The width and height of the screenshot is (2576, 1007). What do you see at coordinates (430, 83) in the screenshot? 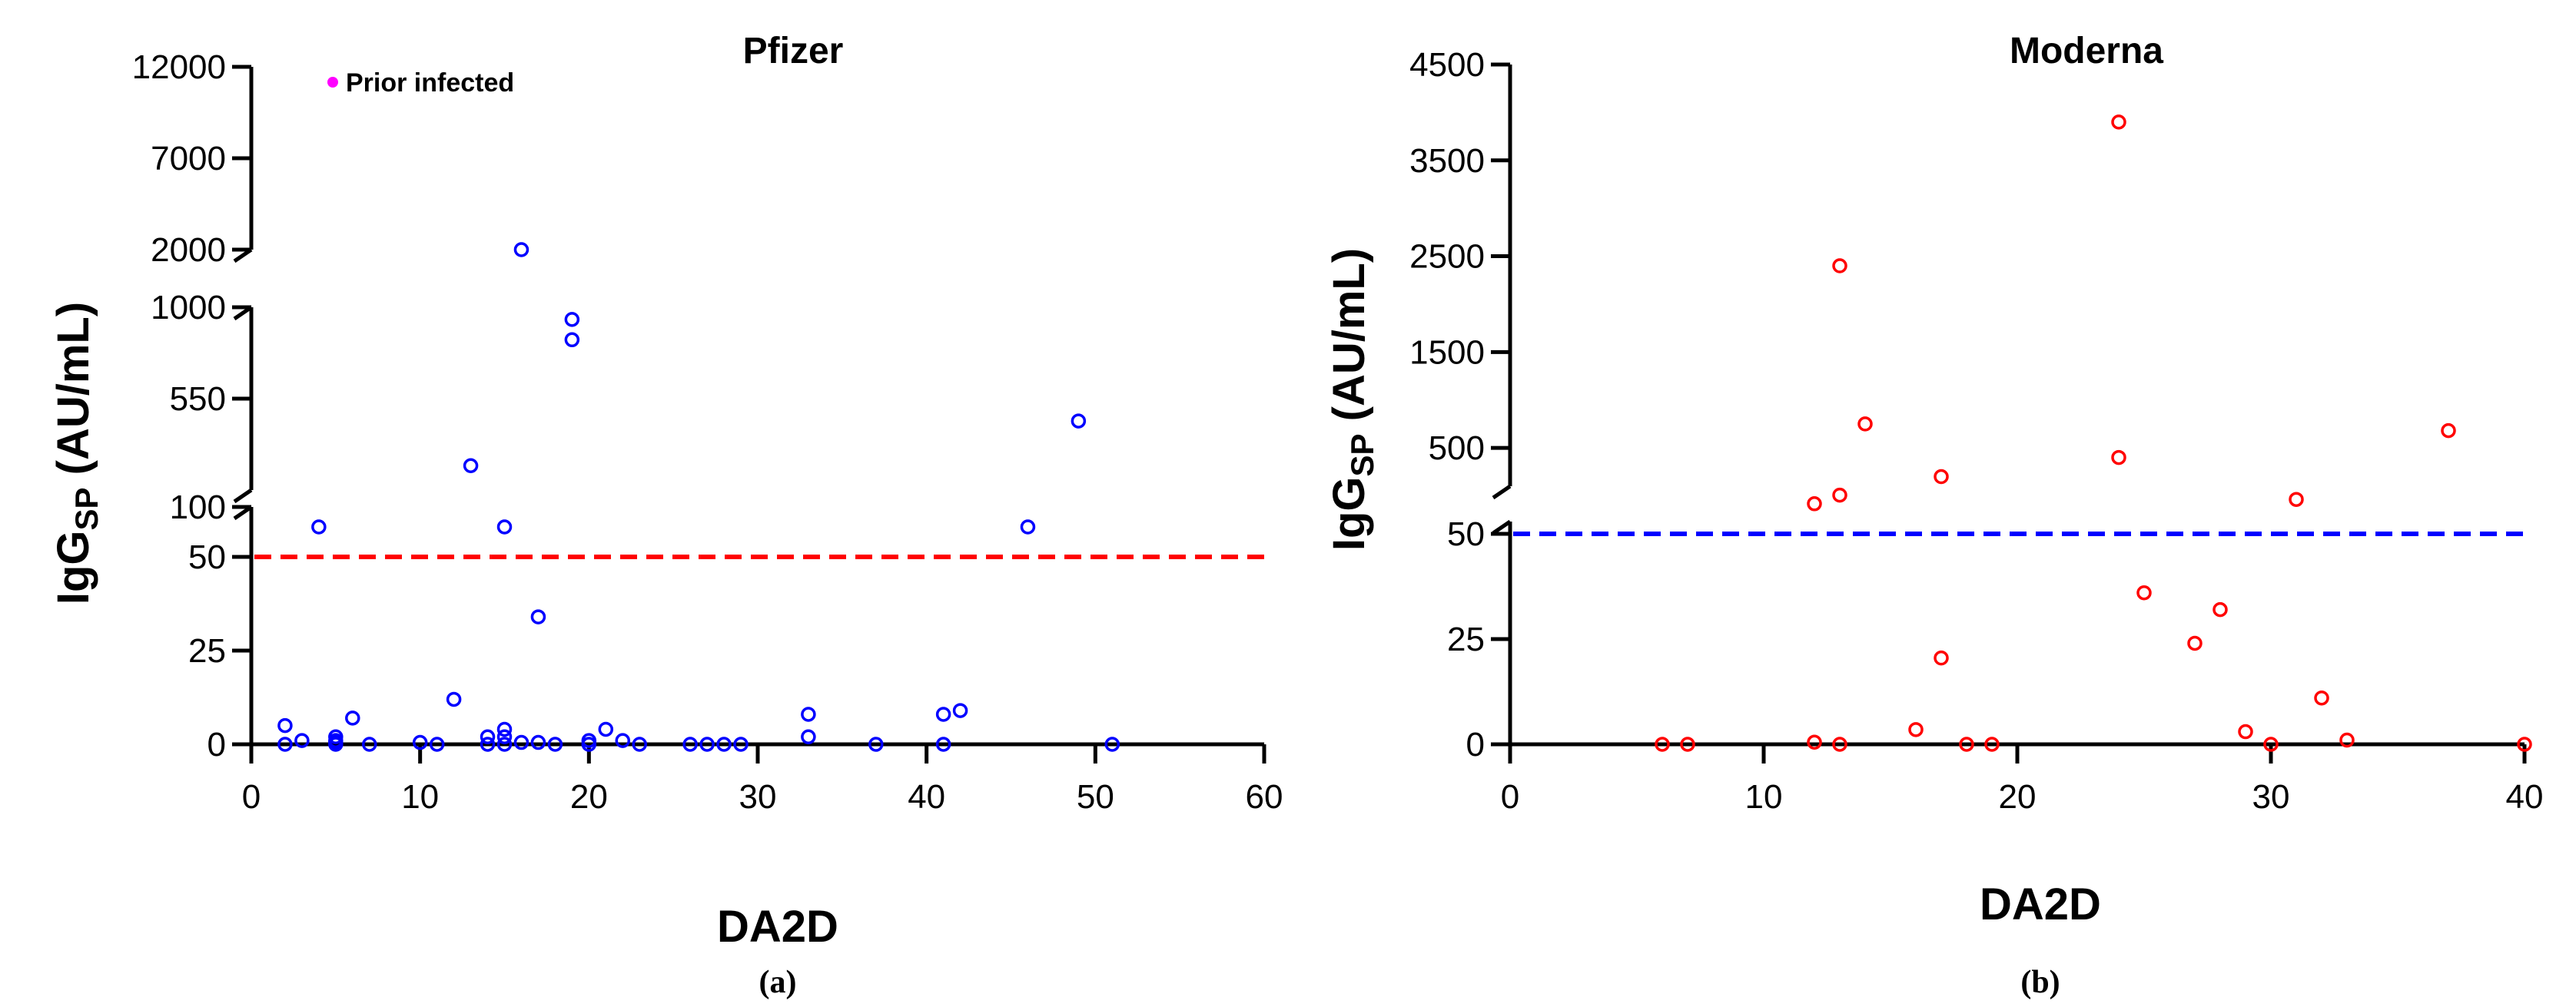
I see `legend-label-prior-infected: Prior infected` at bounding box center [430, 83].